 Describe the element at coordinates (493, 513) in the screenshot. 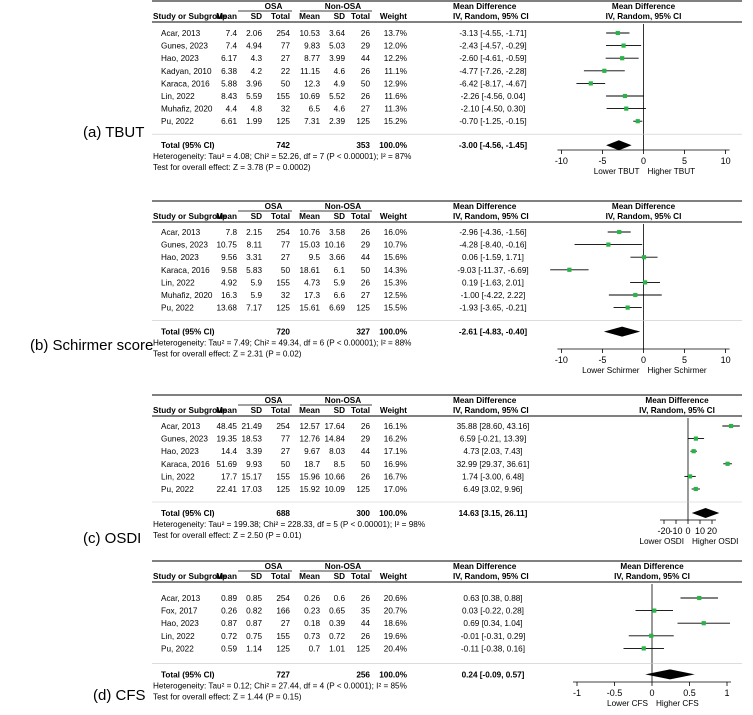

I see `total-ci: 14.63 [3.15, 26.11]` at that location.